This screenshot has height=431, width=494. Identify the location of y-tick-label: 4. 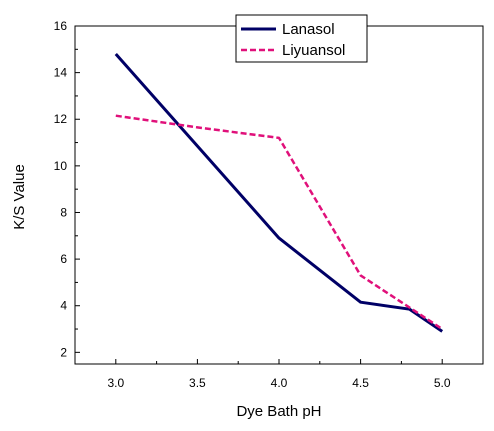
(63, 306).